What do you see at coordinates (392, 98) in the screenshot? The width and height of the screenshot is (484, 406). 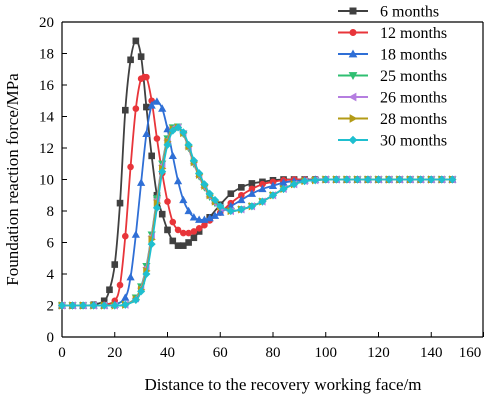 I see `legend-item: 26 months` at bounding box center [392, 98].